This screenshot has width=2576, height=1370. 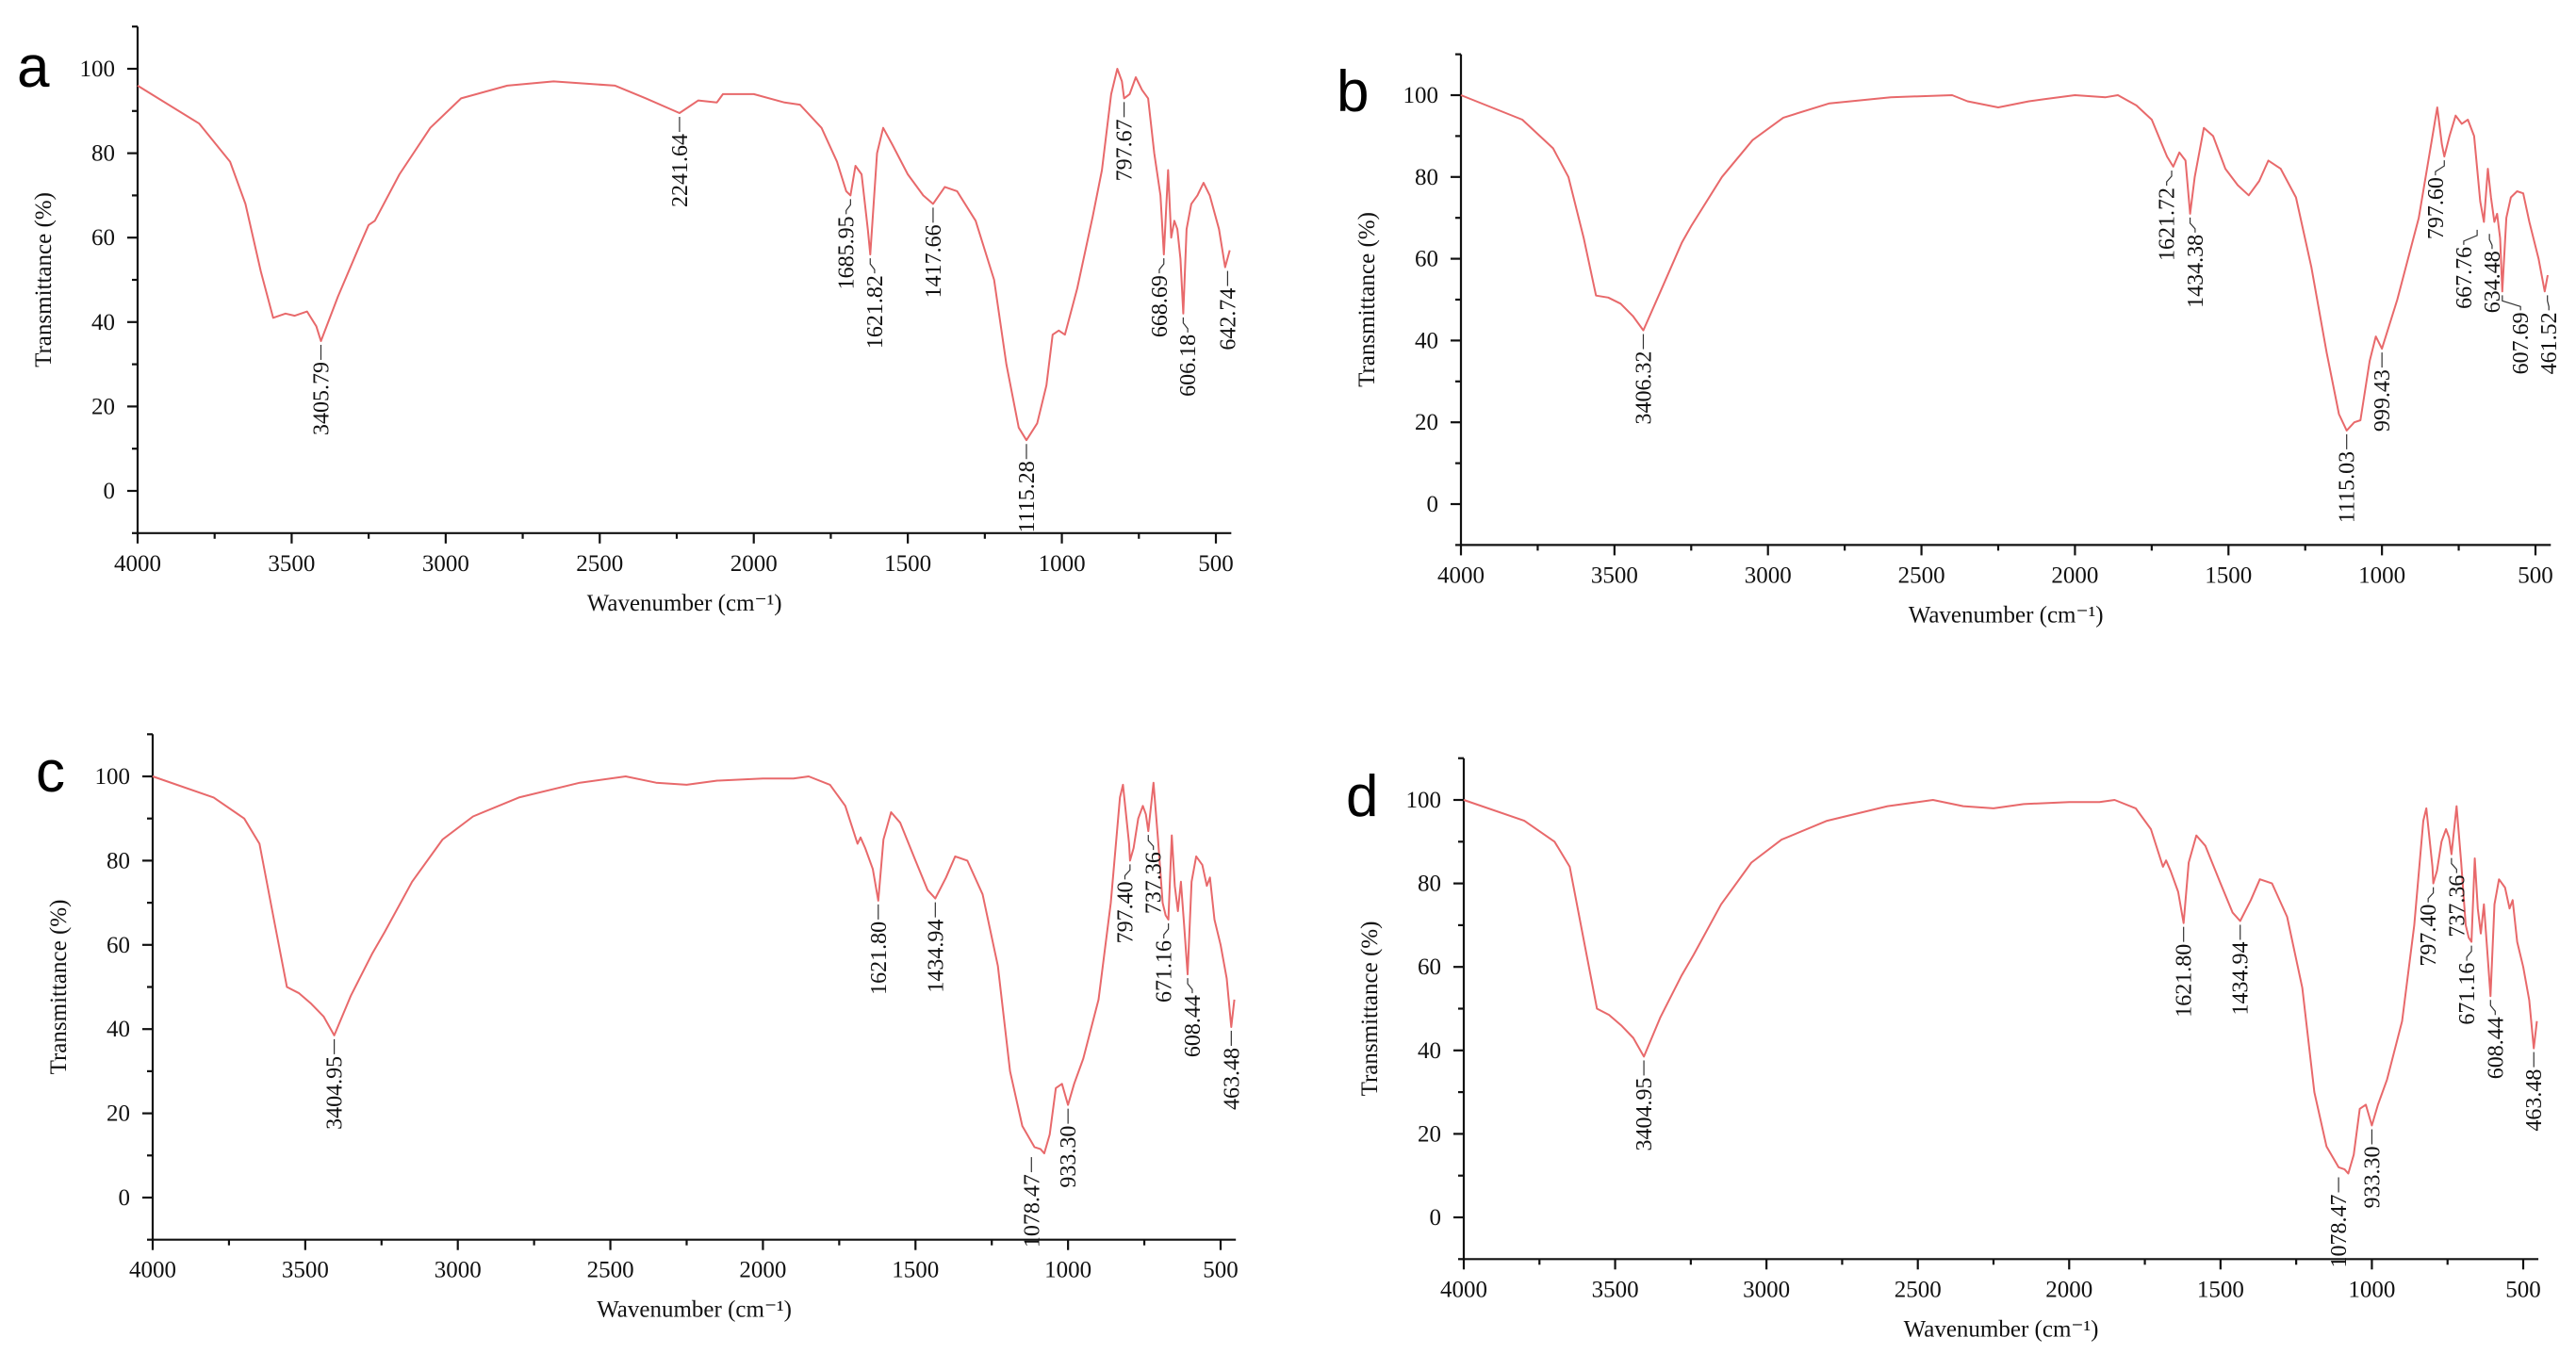 I want to click on peak-label: 667.76, so click(x=2465, y=278).